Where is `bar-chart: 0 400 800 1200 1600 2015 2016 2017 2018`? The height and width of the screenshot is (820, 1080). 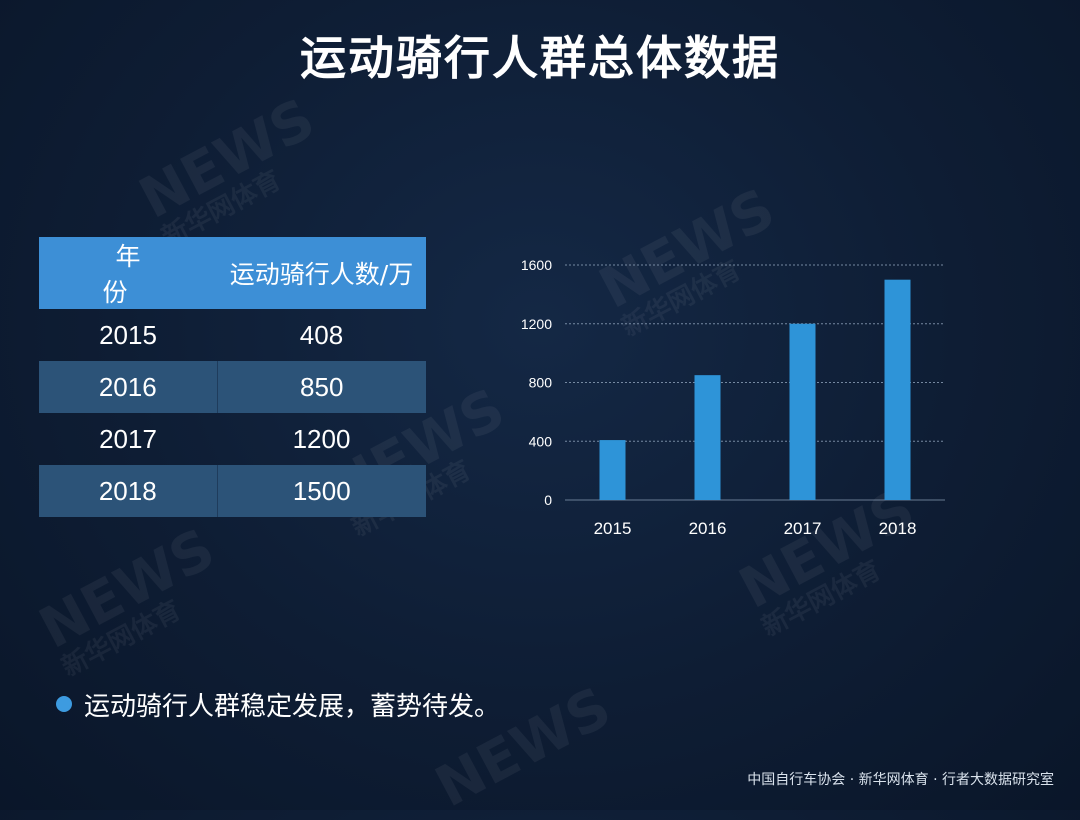
bar-chart: 0 400 800 1200 1600 2015 2016 2017 2018 is located at coordinates (733, 397).